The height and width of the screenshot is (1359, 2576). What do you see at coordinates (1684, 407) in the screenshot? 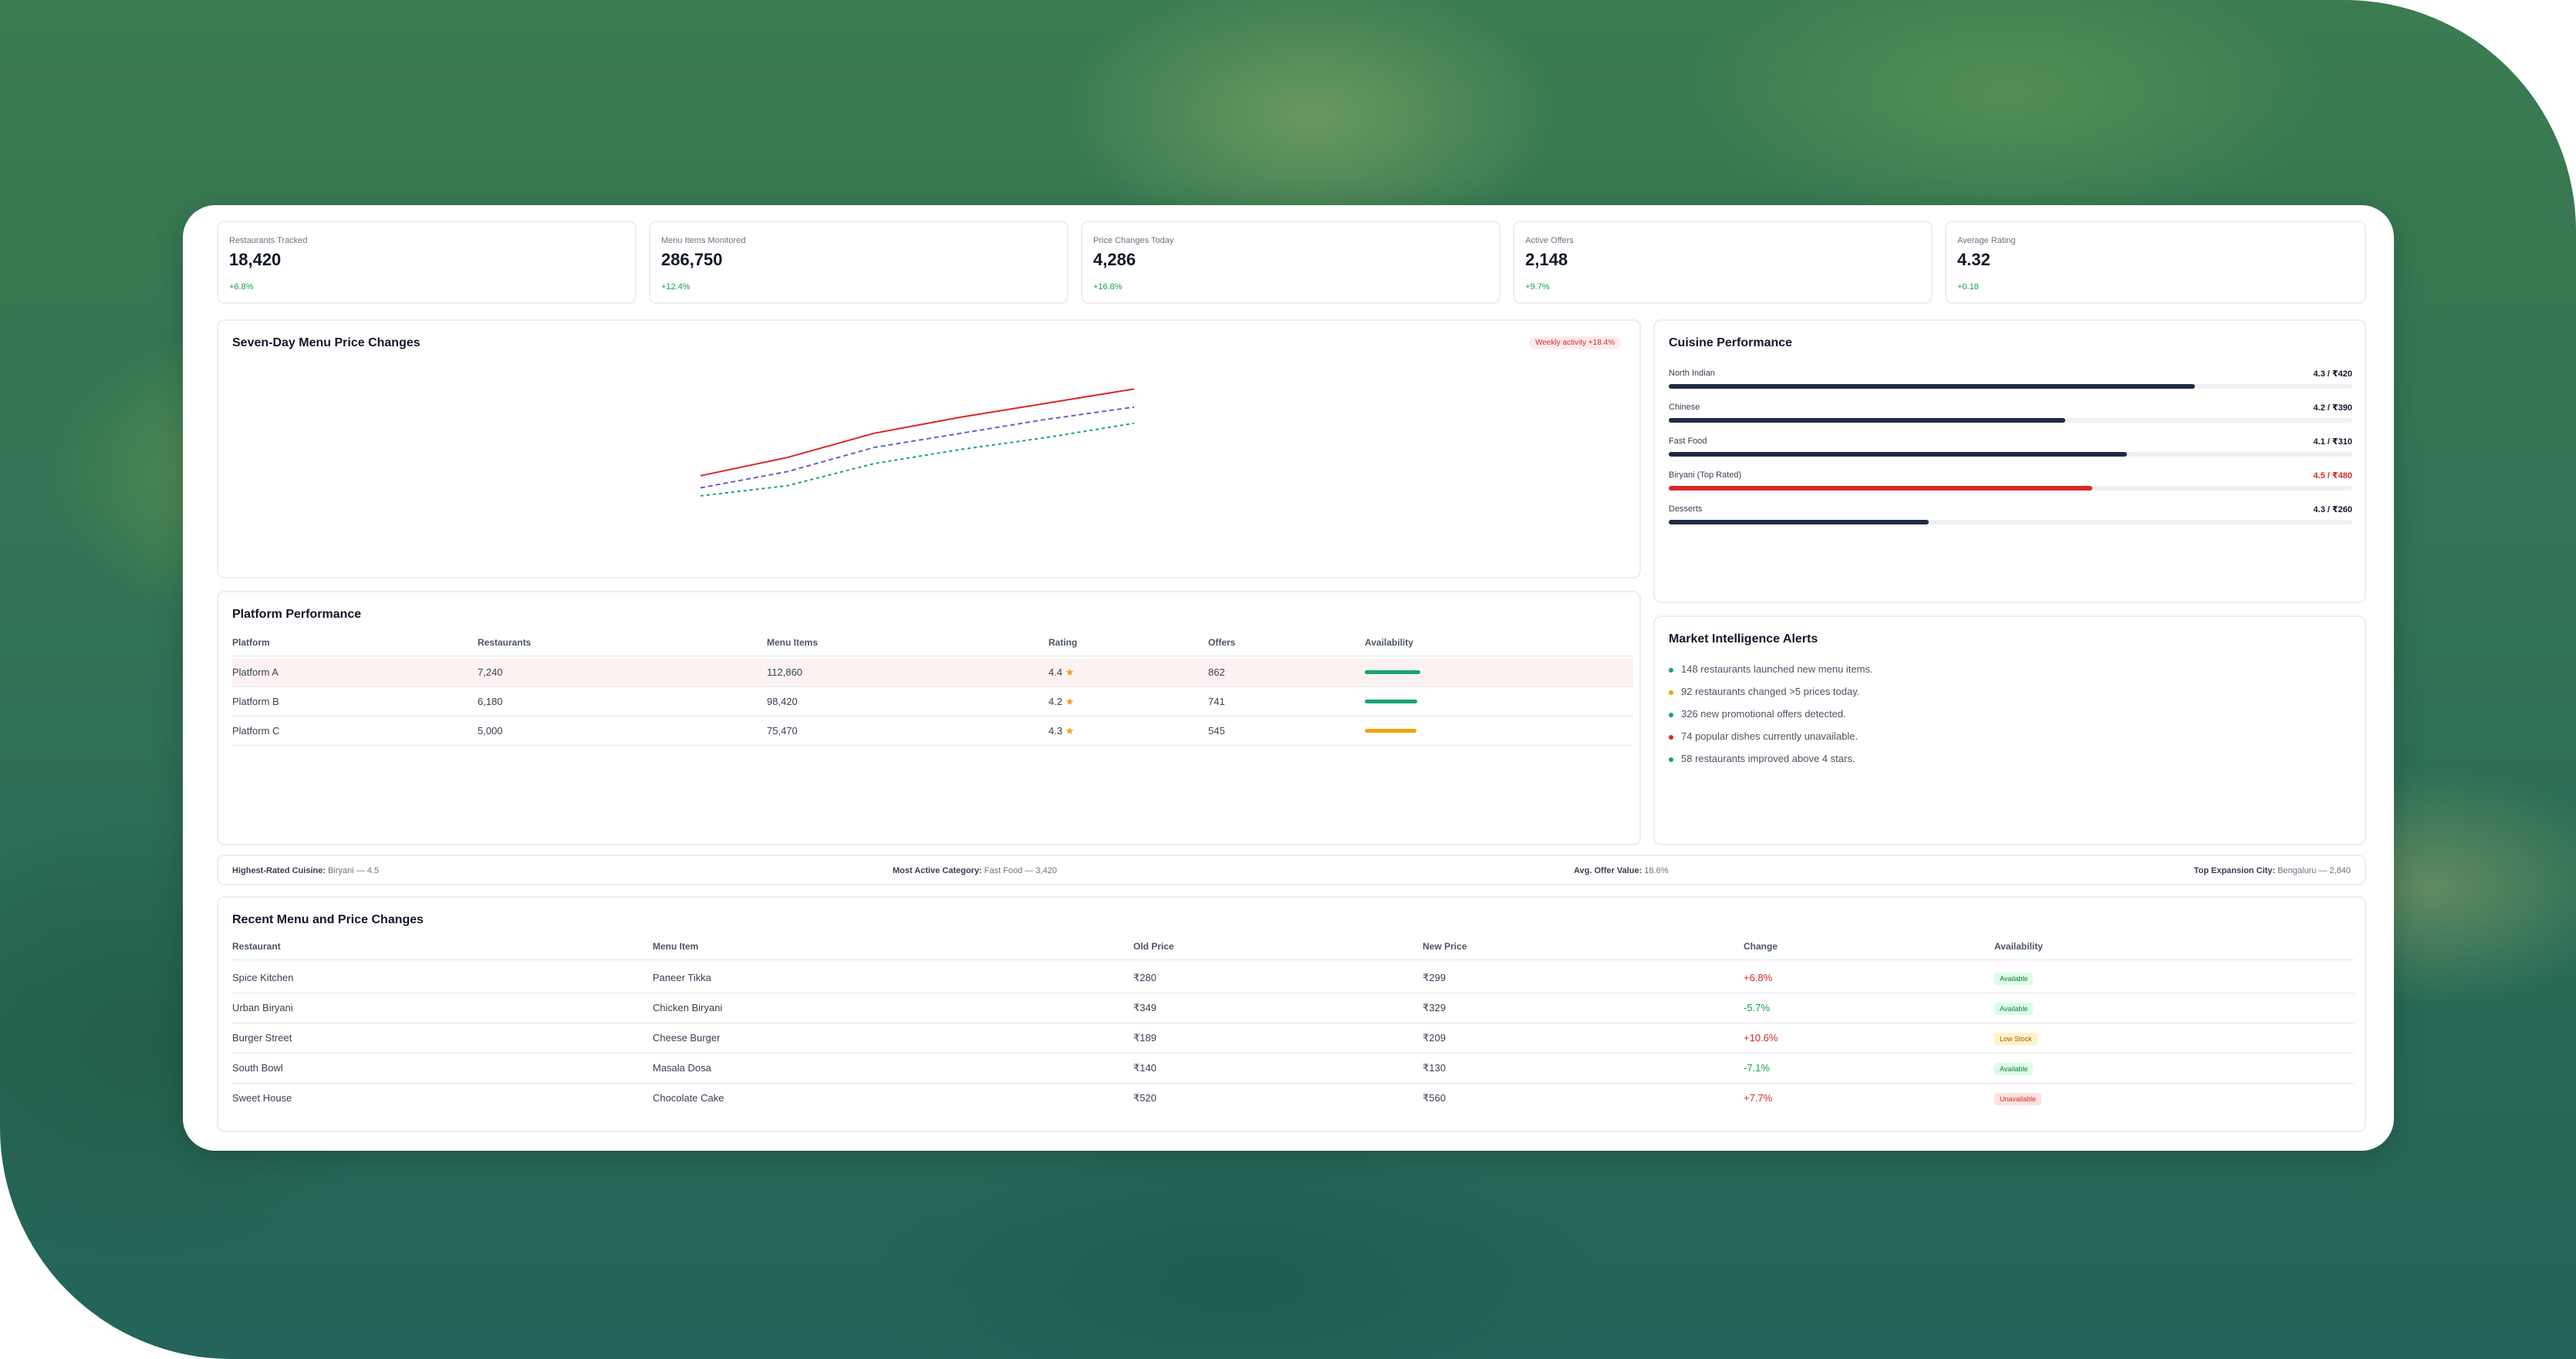
I see `cuisine-name: Chinese` at bounding box center [1684, 407].